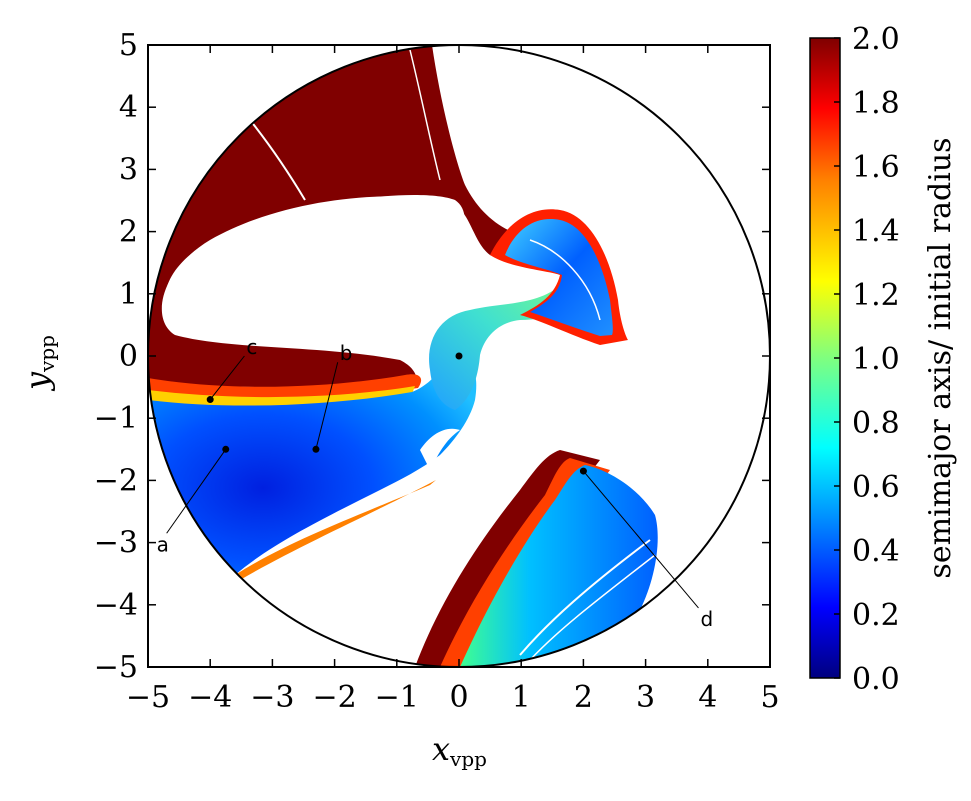 This screenshot has width=971, height=801. What do you see at coordinates (876, 167) in the screenshot?
I see `colorbar-tick-label: 1.6` at bounding box center [876, 167].